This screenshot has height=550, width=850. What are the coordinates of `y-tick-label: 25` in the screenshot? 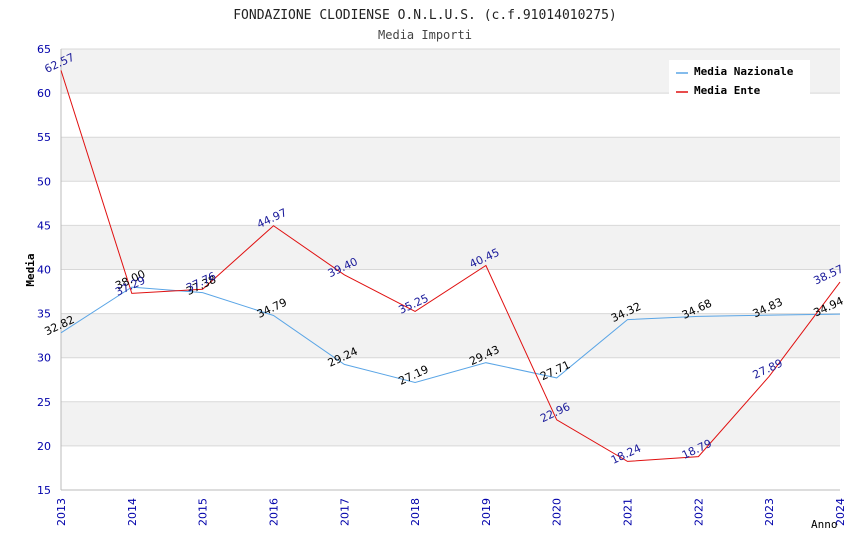 It's located at (44, 402).